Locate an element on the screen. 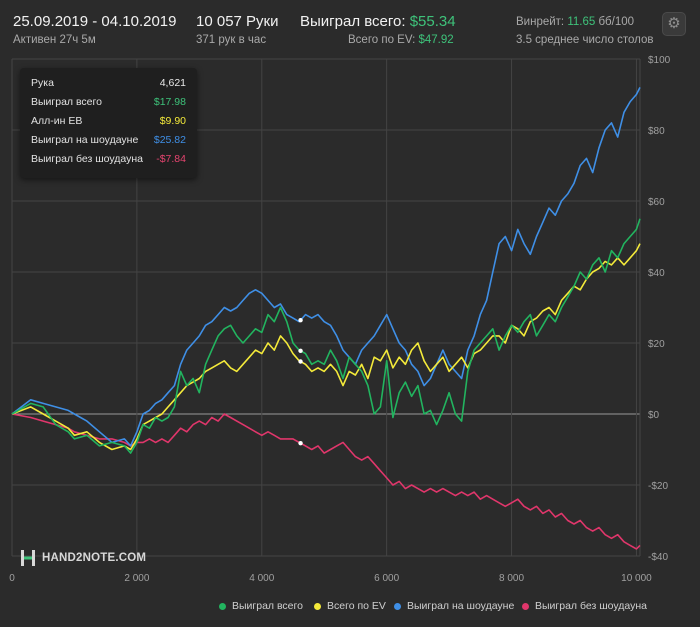 The height and width of the screenshot is (627, 700). legend-nsd-label: Выиграл без шоудауна is located at coordinates (591, 606).